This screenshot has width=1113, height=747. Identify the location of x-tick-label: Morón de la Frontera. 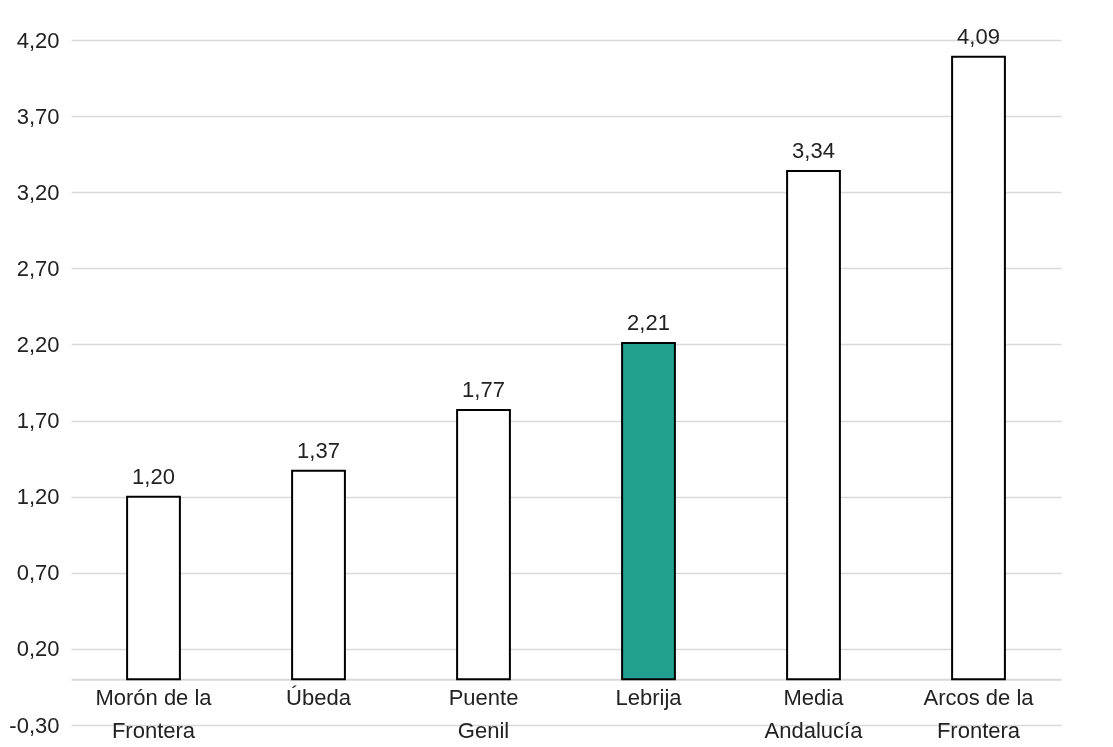
(154, 713).